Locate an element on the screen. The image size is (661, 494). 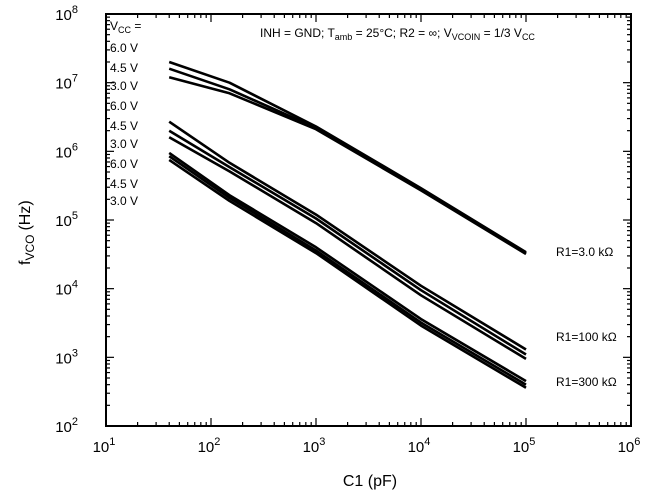
y-tick-label: 10⁸ is located at coordinates (66, 14).